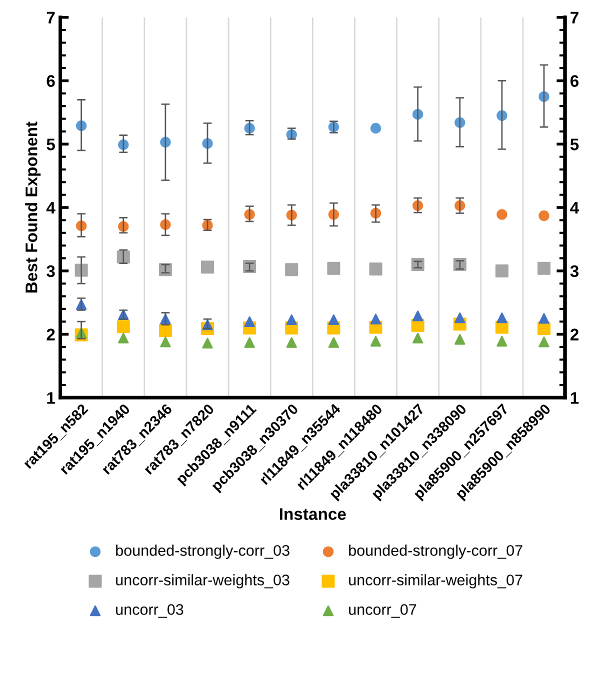 The image size is (603, 694). I want to click on legend-label: bounded-strongly-corr_03, so click(203, 551).